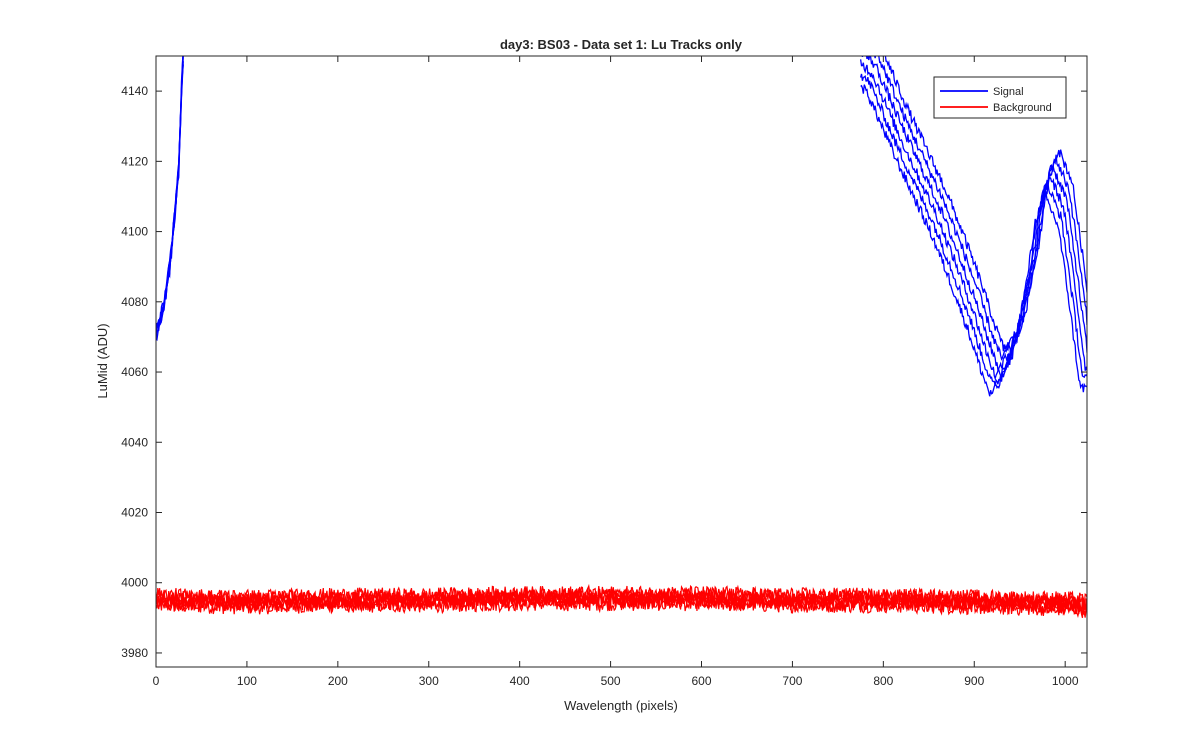 The height and width of the screenshot is (750, 1200). I want to click on chart-title: day3: BS03 - Data set 1: Lu Tracks only, so click(621, 44).